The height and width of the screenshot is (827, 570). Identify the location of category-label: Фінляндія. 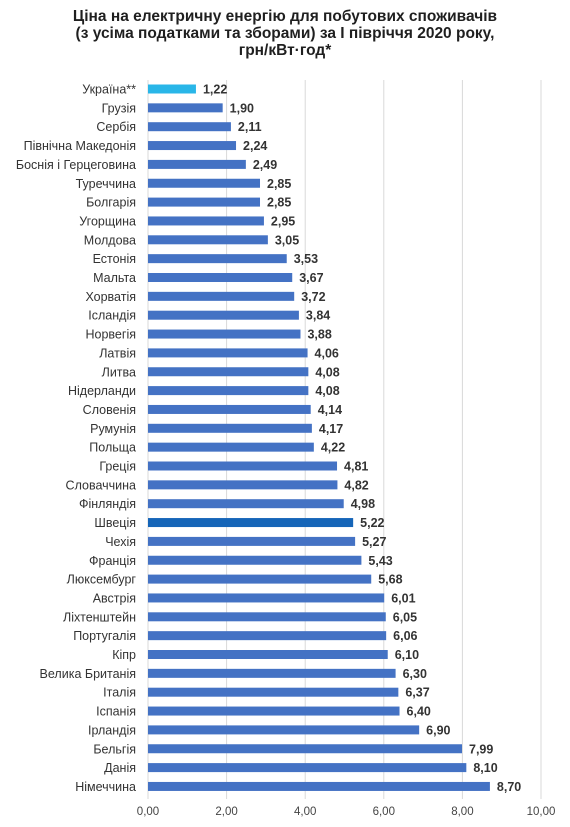
(107, 504).